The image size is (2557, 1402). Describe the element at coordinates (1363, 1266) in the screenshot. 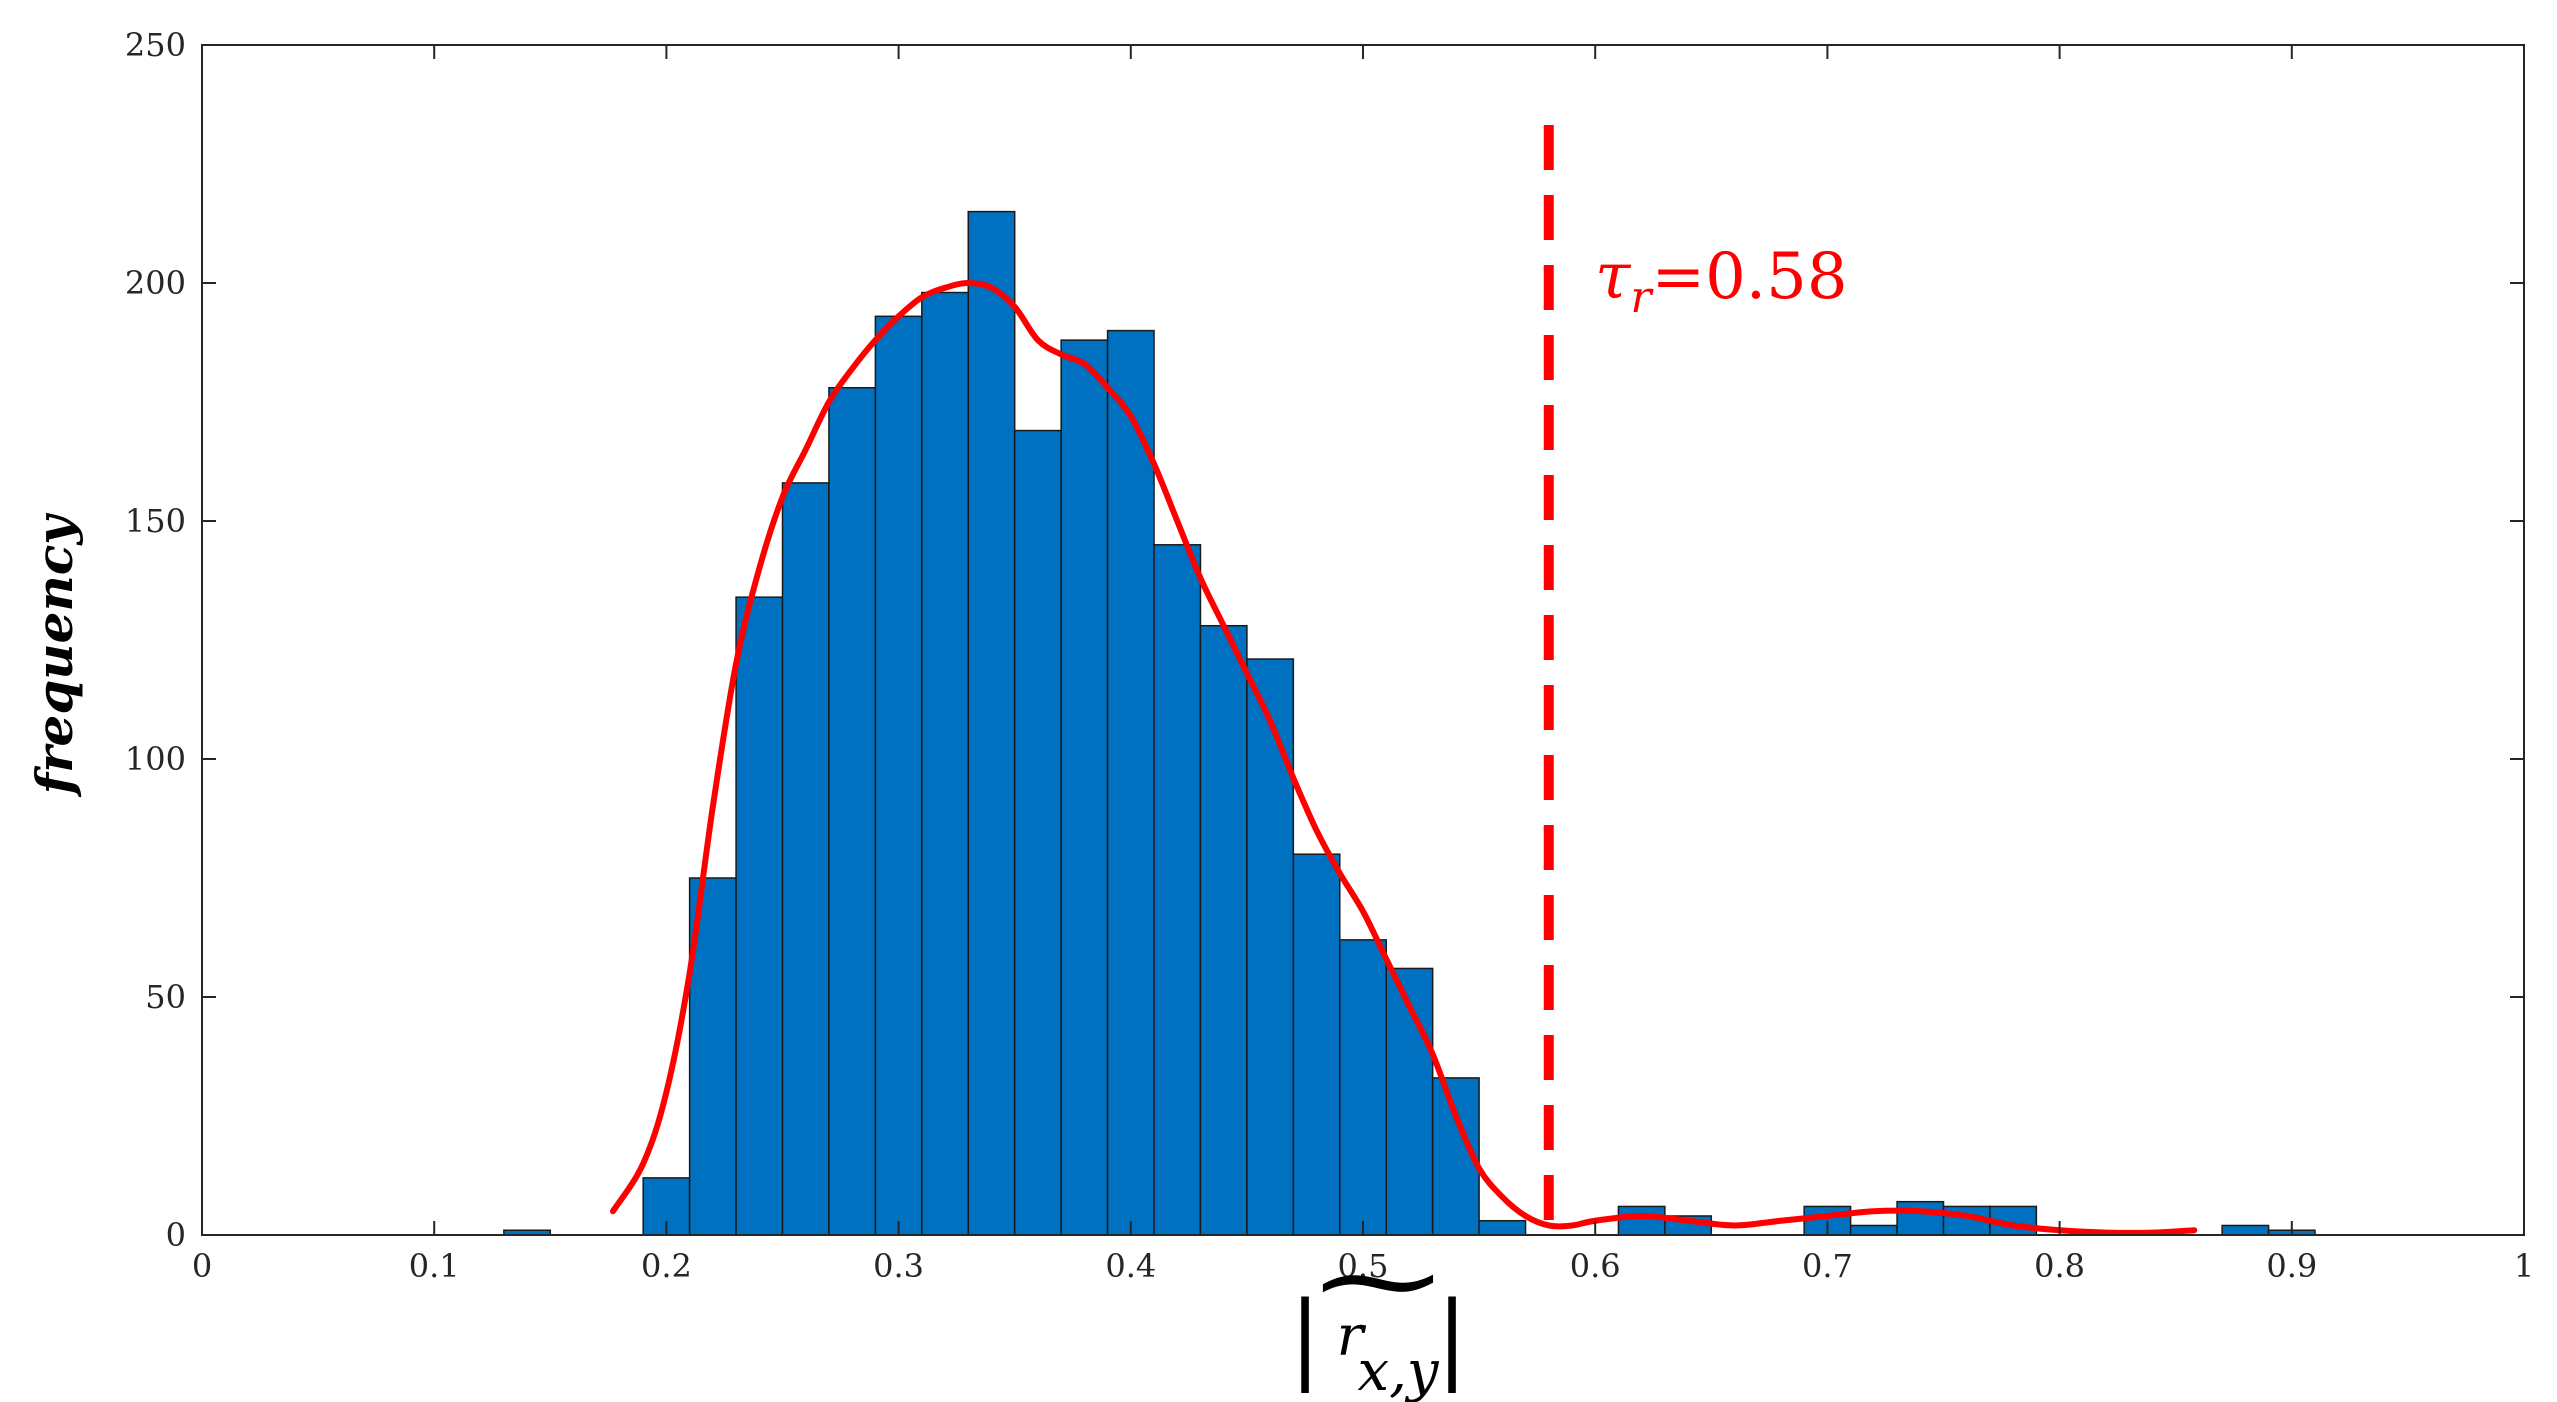

I see `x-tick-label: 0.5` at that location.